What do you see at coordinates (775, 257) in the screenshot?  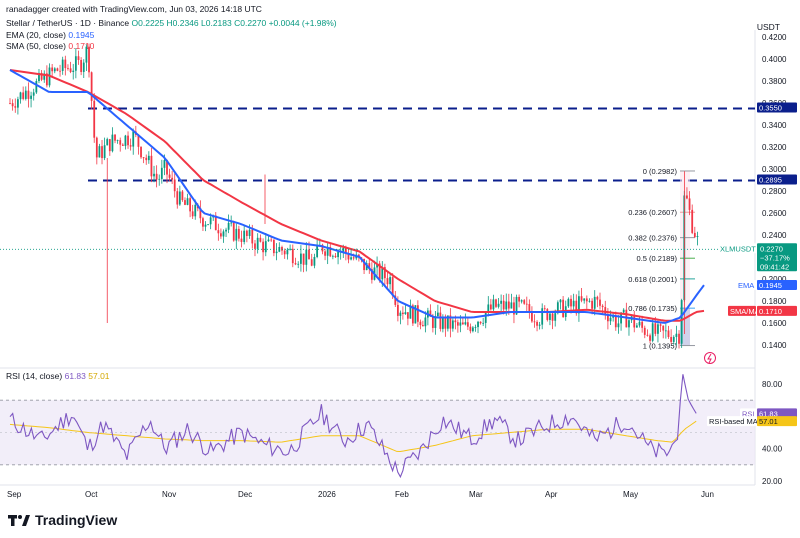 I see `price-badge-text: −37.17%` at bounding box center [775, 257].